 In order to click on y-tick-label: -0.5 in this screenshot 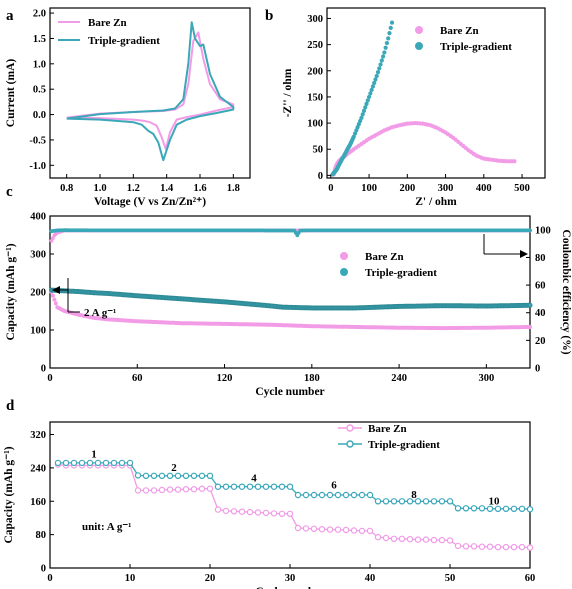, I will do `click(37, 140)`.